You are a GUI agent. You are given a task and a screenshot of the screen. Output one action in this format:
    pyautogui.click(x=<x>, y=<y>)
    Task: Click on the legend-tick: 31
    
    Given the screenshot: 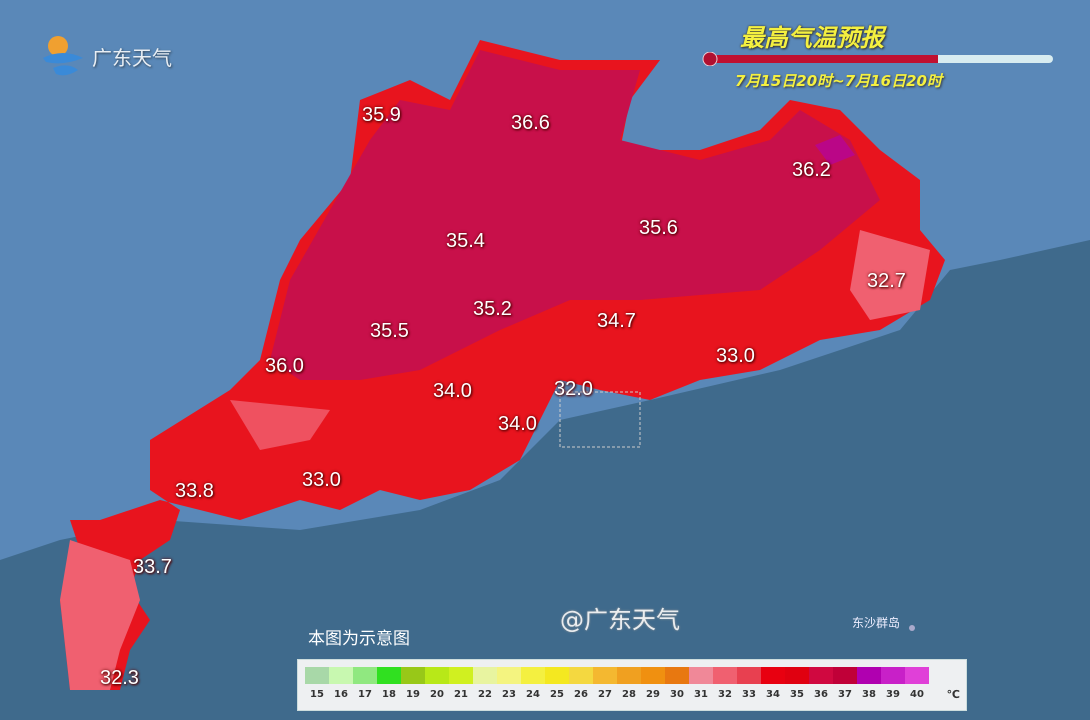 What is the action you would take?
    pyautogui.click(x=701, y=694)
    